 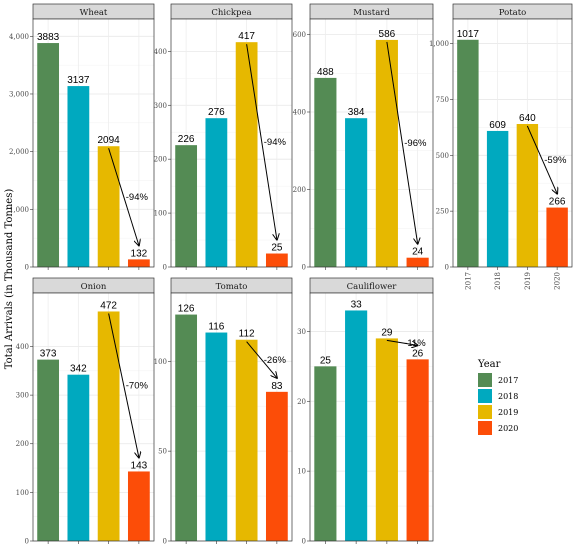 I want to click on legend-label: 2017, so click(x=508, y=380).